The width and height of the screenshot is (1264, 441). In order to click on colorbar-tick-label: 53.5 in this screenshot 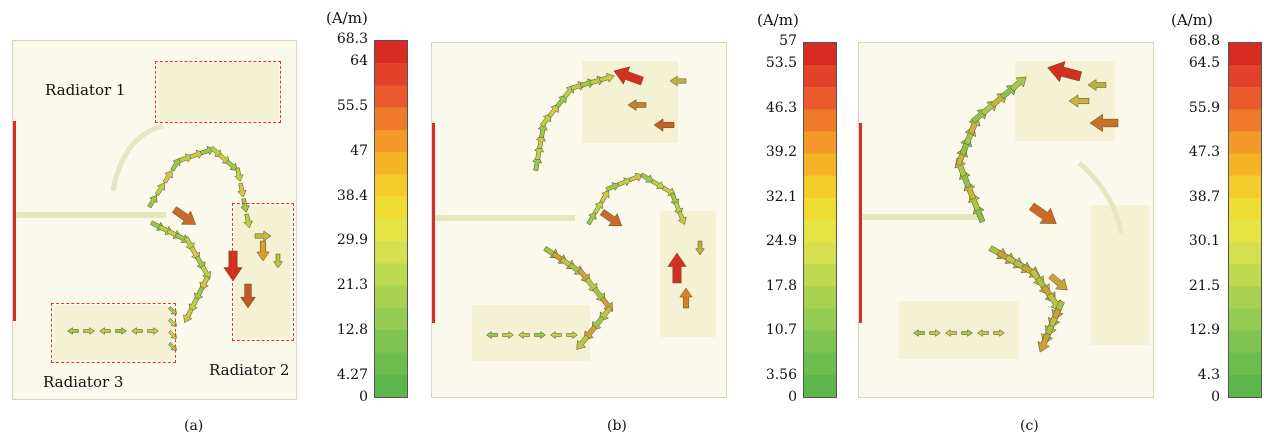, I will do `click(781, 63)`.